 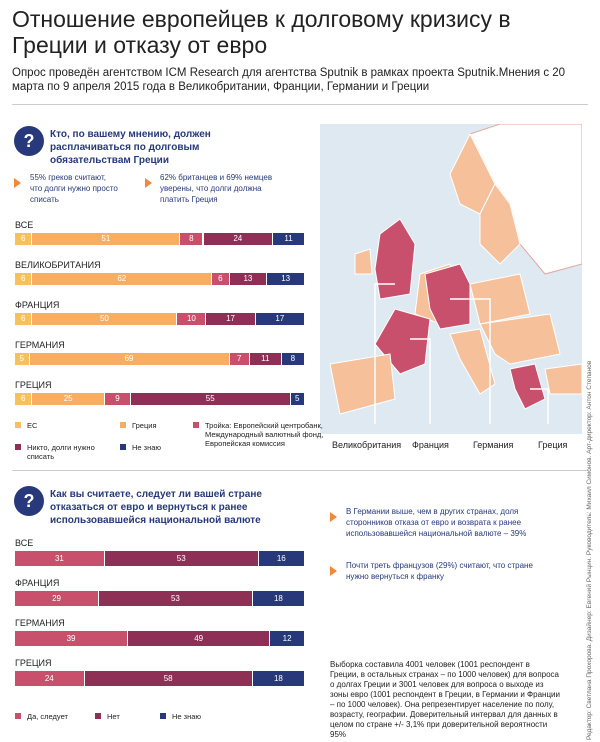 I want to click on legend-label: Никто, долги нужно списать, so click(x=61, y=452).